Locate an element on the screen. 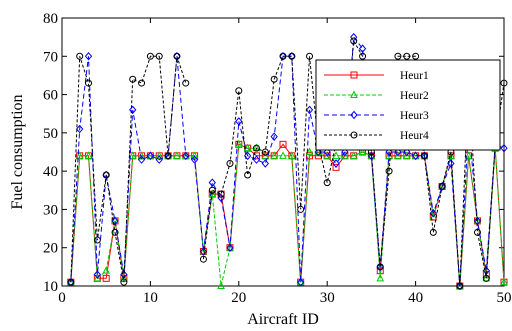 This screenshot has width=512, height=331. legend-marker-heur3 is located at coordinates (354, 115).